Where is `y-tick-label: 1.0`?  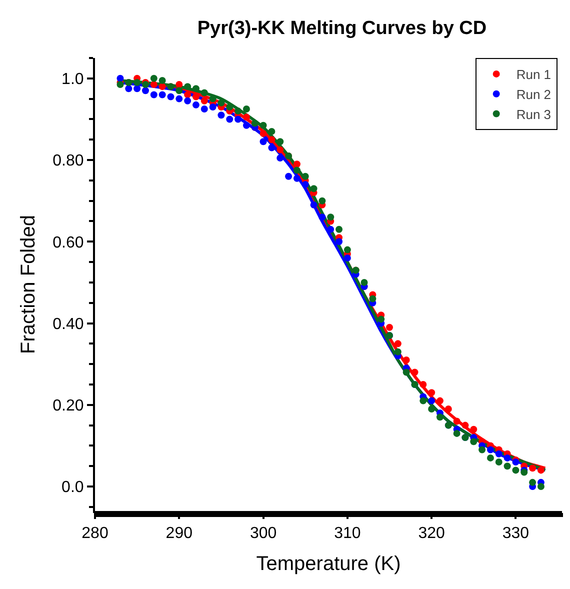
y-tick-label: 1.0 is located at coordinates (73, 79).